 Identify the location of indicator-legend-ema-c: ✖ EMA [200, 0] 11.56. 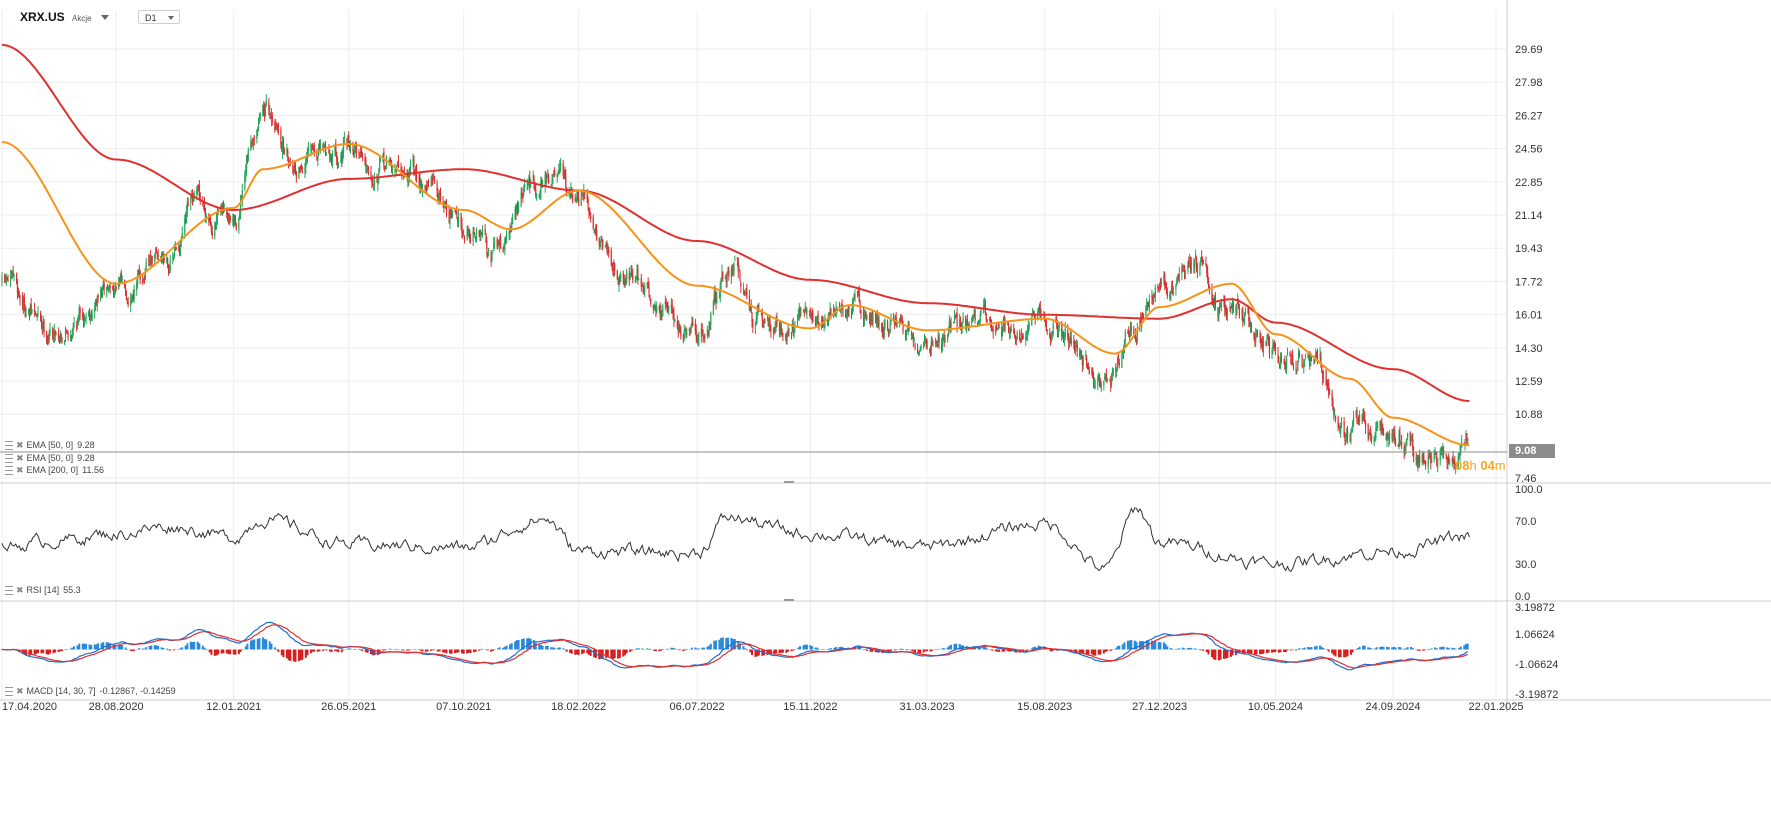
(54, 470).